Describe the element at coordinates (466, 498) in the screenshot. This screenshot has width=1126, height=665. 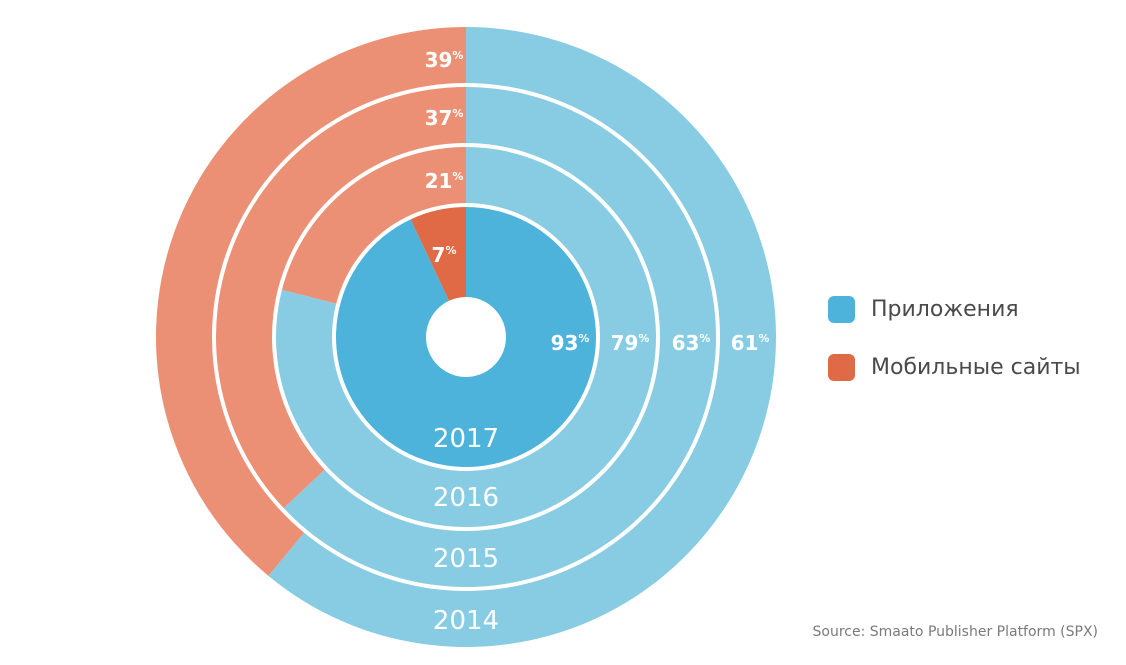
I see `label-year-2016: 2016` at that location.